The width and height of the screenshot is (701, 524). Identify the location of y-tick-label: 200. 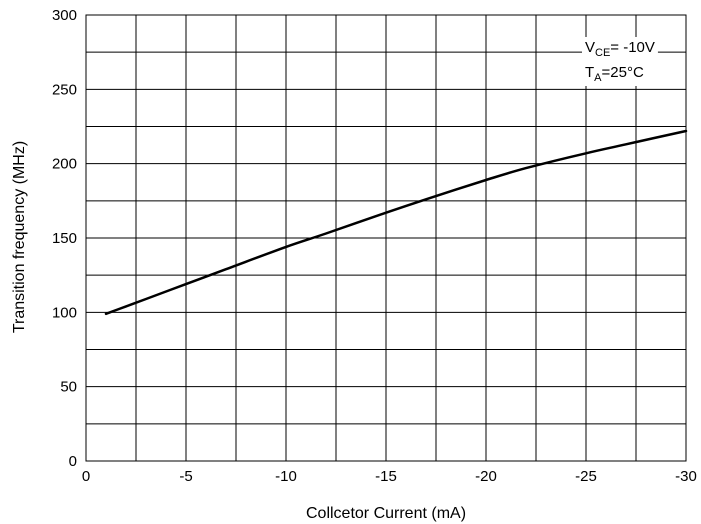
(64, 164).